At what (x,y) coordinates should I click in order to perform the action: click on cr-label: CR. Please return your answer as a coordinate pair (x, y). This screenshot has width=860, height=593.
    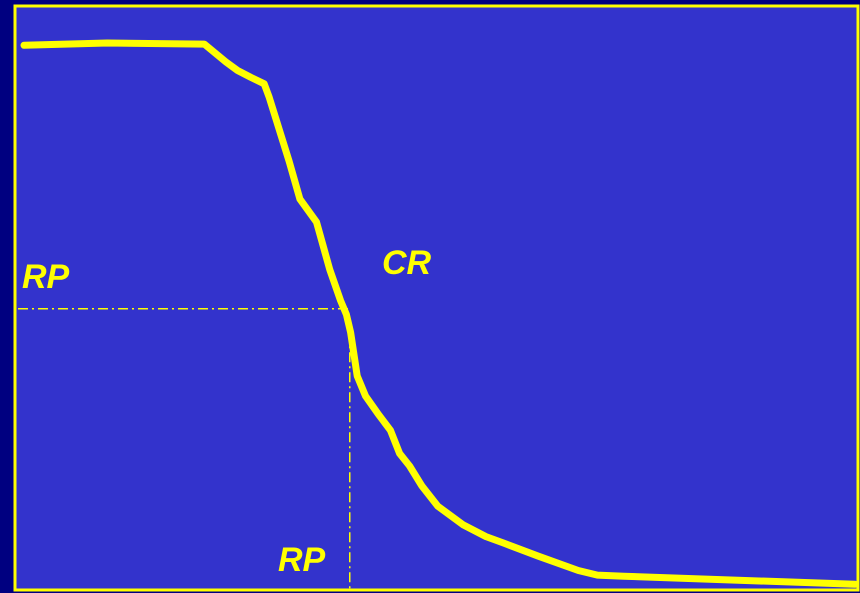
    Looking at the image, I should click on (407, 263).